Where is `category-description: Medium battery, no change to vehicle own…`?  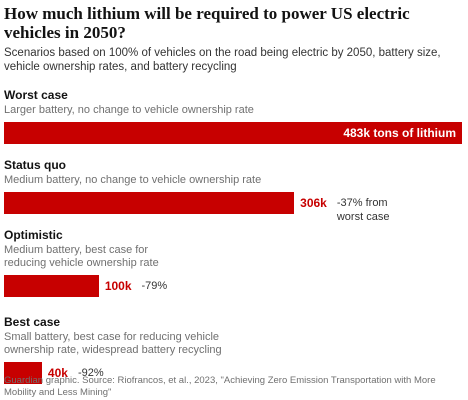 category-description: Medium battery, no change to vehicle own… is located at coordinates (133, 180).